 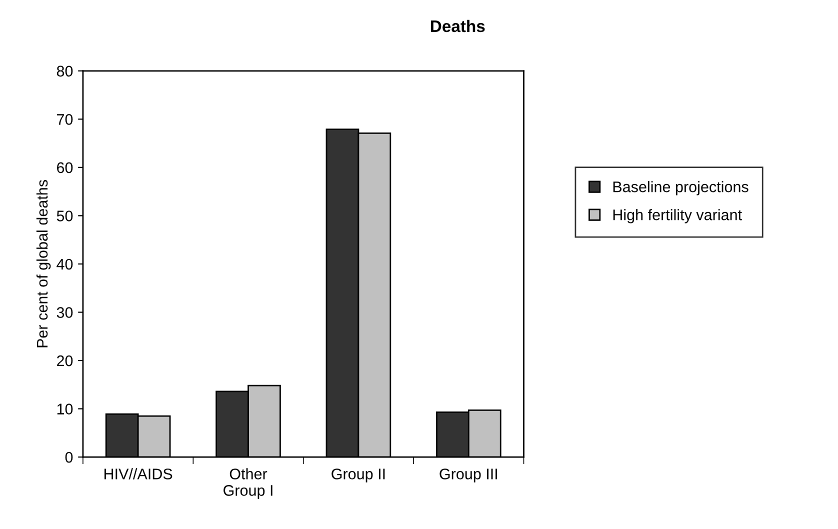 I want to click on y-tick-label: 20, so click(x=65, y=360).